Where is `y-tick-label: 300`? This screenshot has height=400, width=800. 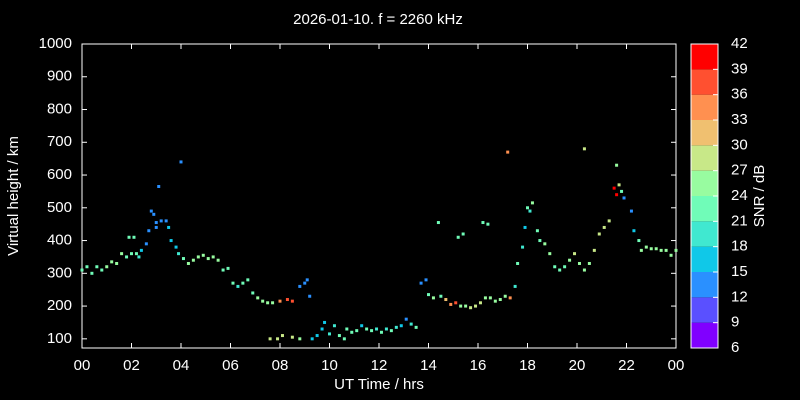
y-tick-label: 300 is located at coordinates (59, 272).